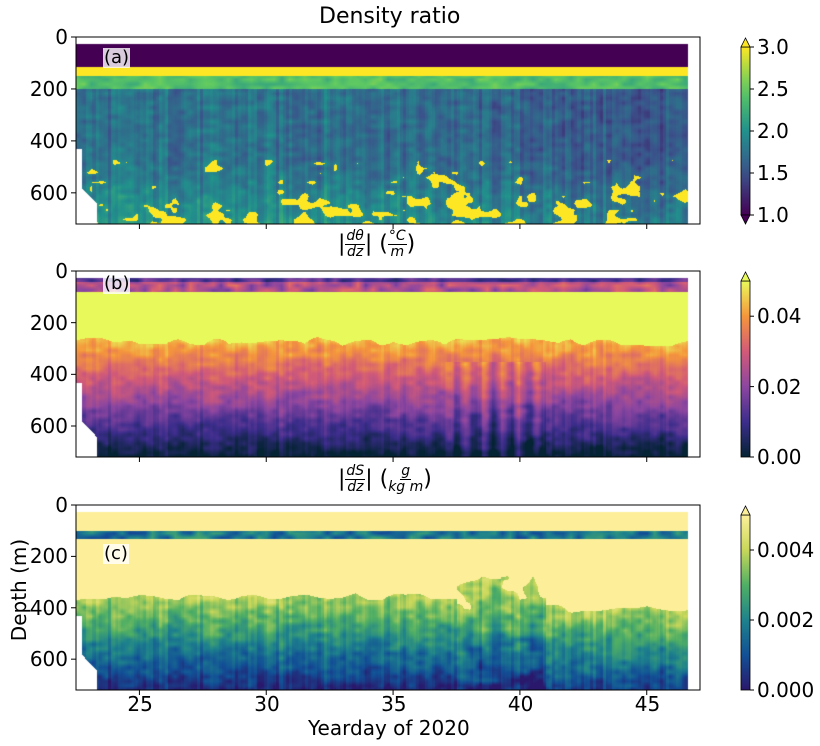 Image resolution: width=820 pixels, height=746 pixels. What do you see at coordinates (394, 704) in the screenshot?
I see `x-tick-label: 35` at bounding box center [394, 704].